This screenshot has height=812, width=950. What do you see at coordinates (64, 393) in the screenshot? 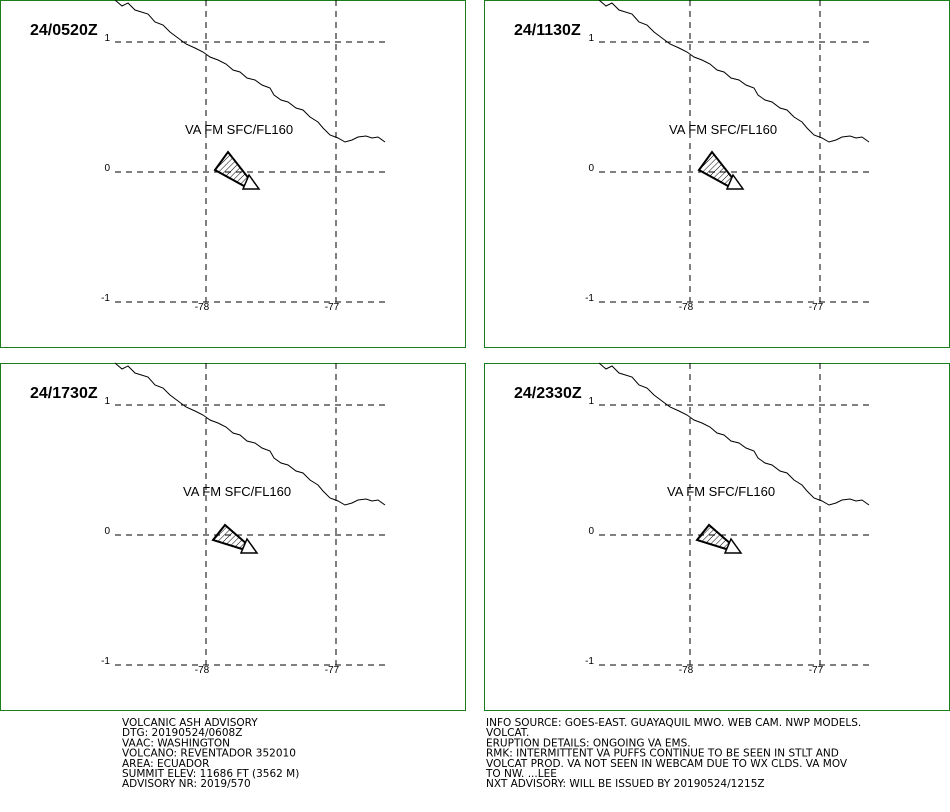
I see `panel-time: 24/1730Z` at bounding box center [64, 393].